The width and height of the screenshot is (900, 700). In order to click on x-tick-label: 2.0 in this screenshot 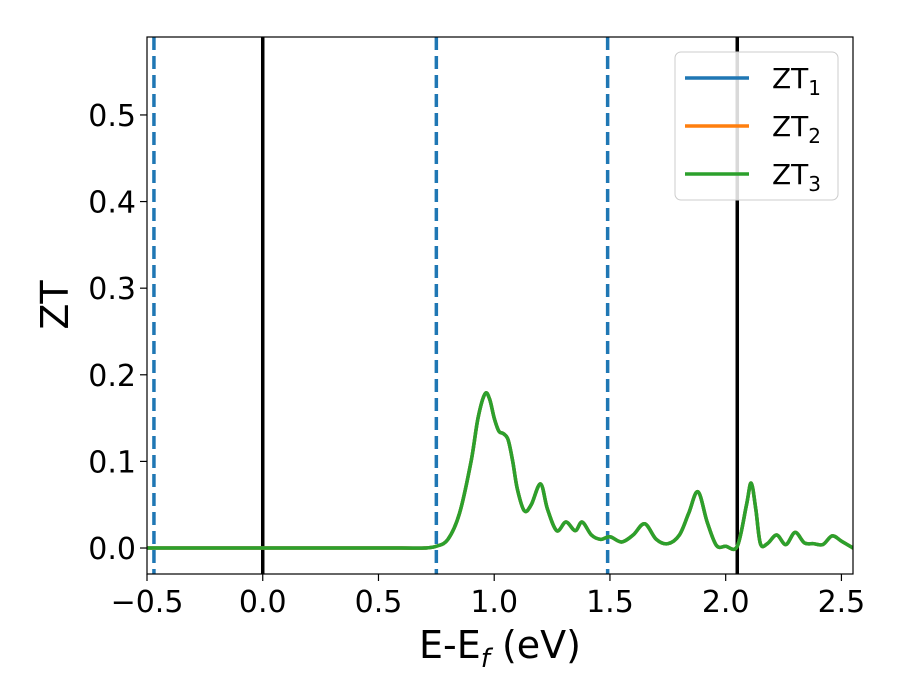, I will do `click(726, 602)`.